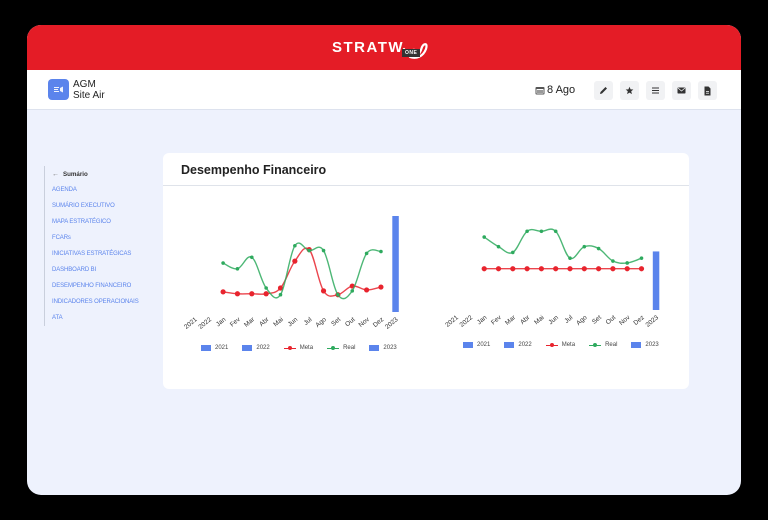 The width and height of the screenshot is (768, 520). I want to click on x-tick-label: Nov, so click(625, 320).